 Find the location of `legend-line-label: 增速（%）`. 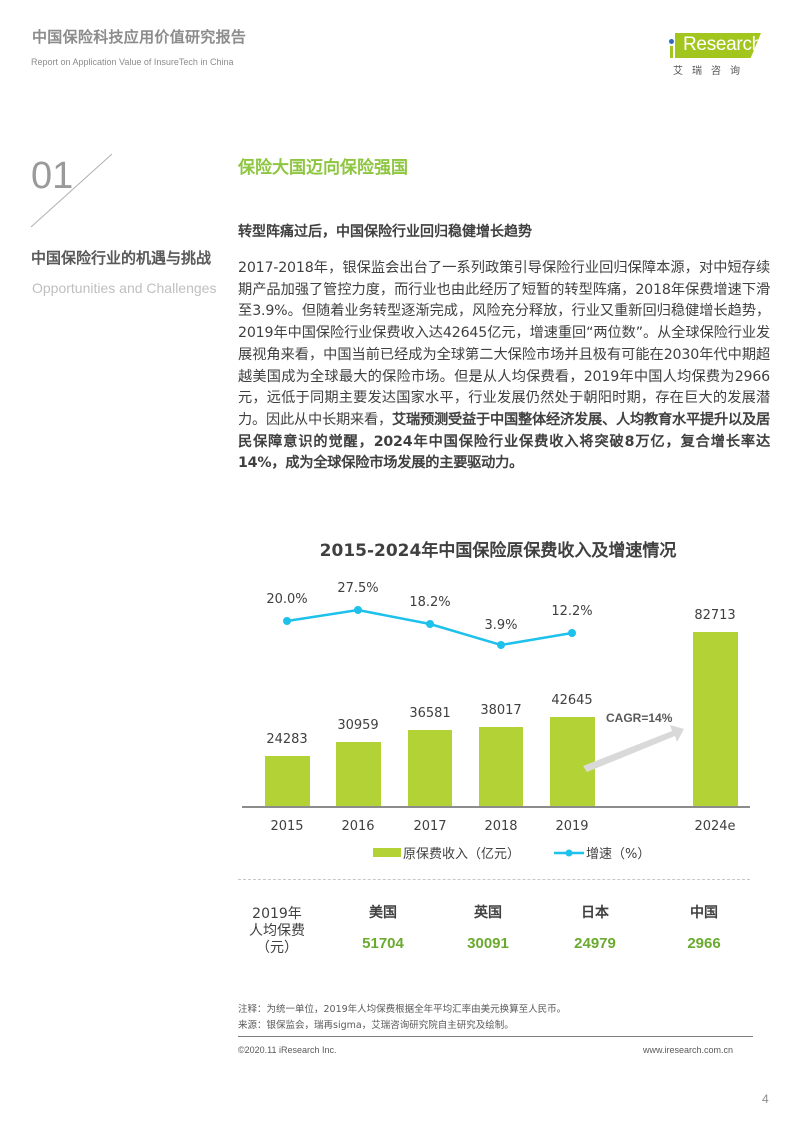

legend-line-label: 增速（%） is located at coordinates (618, 854).